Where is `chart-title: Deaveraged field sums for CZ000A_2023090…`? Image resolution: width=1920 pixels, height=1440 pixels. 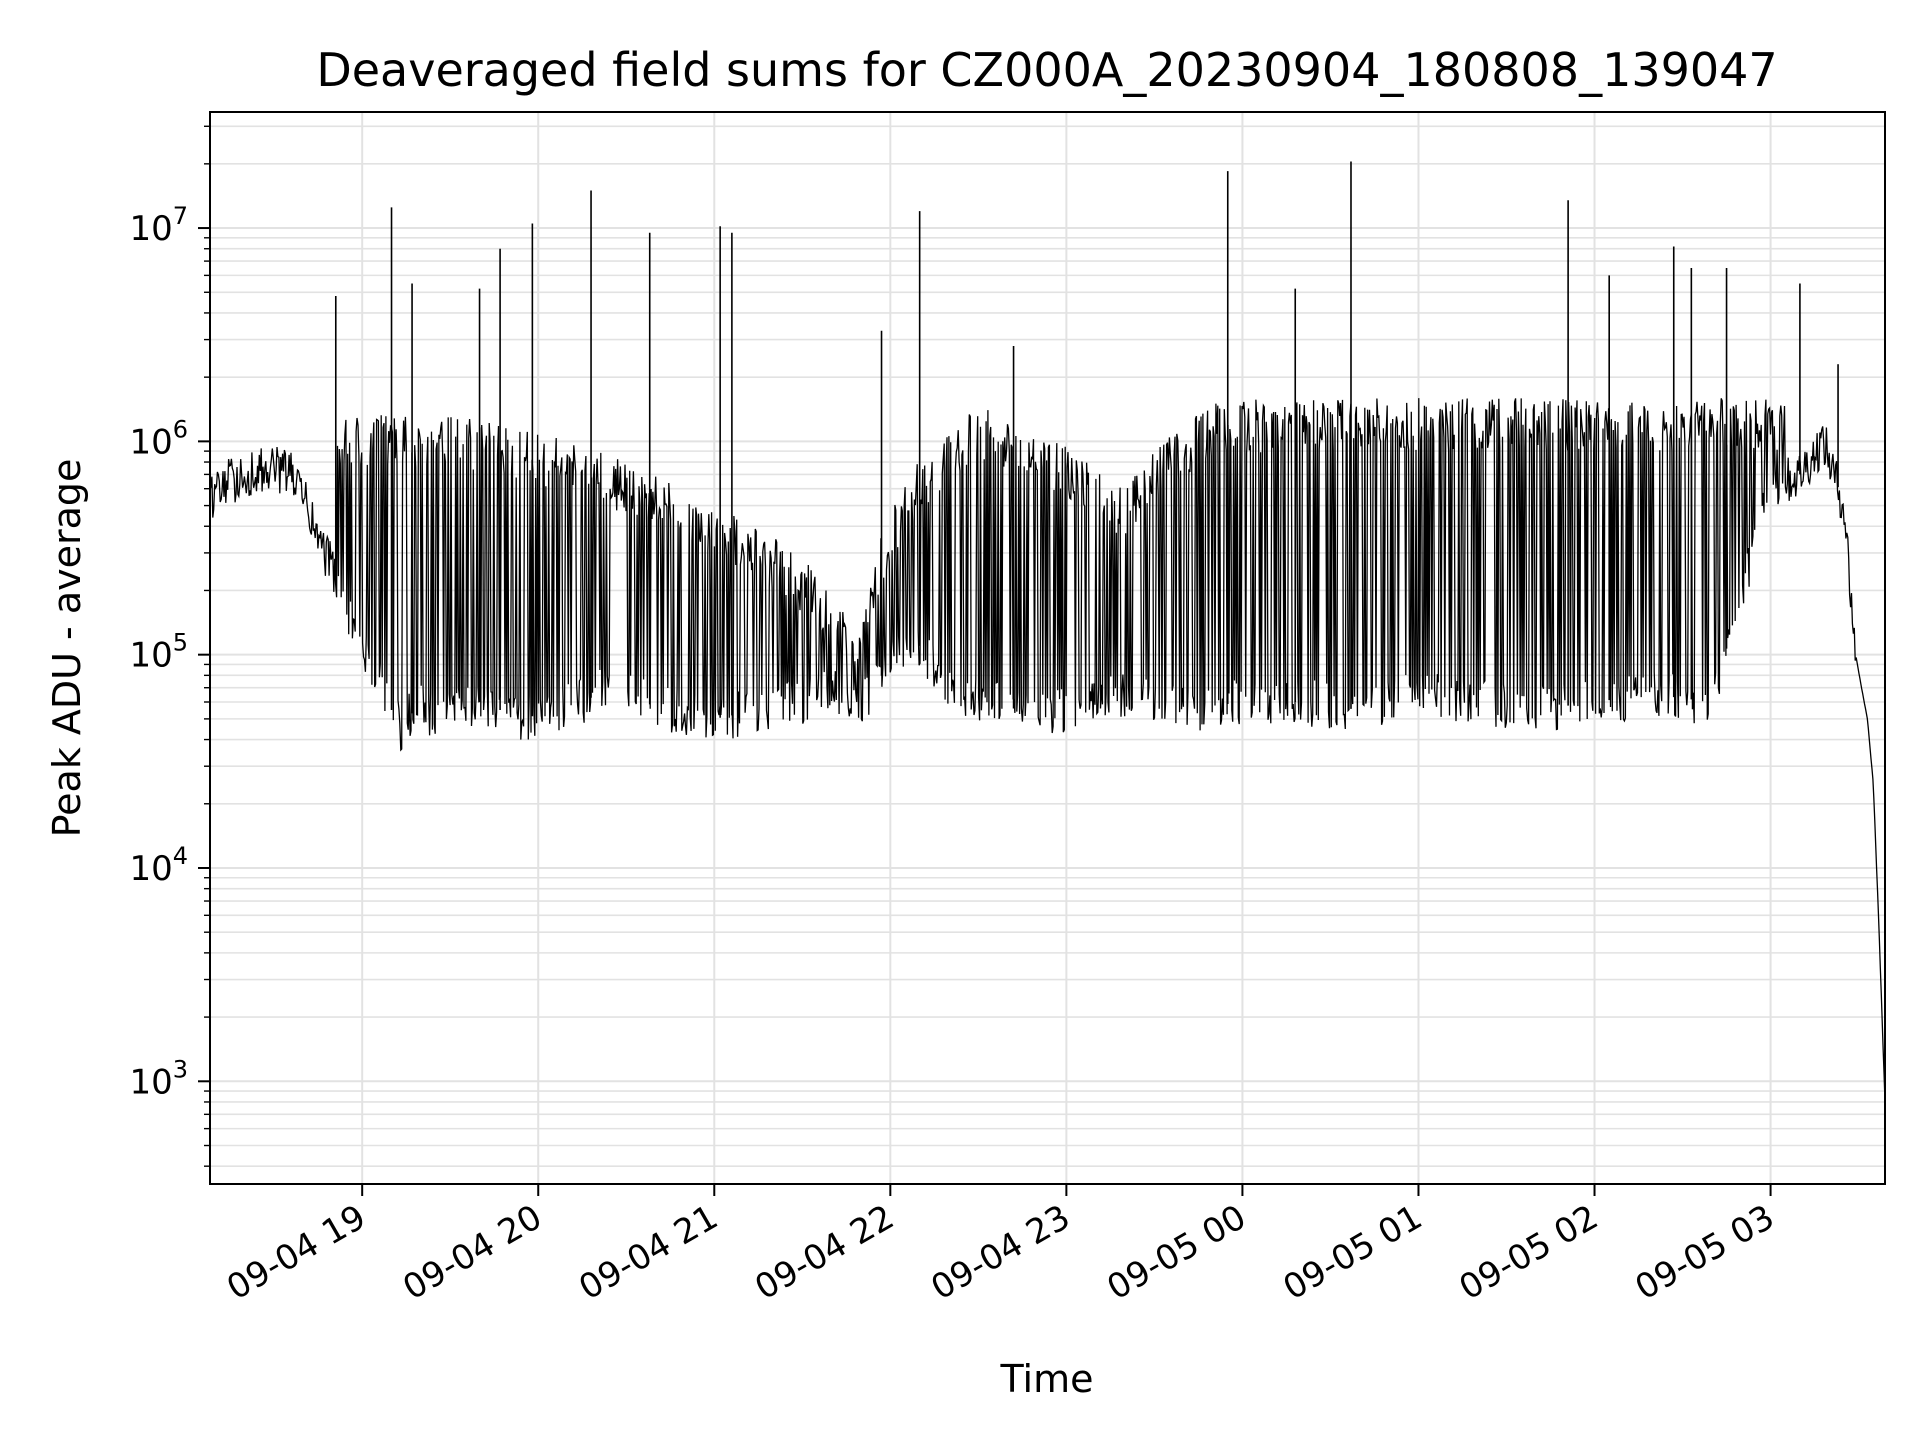 chart-title: Deaveraged field sums for CZ000A_2023090… is located at coordinates (1046, 70).